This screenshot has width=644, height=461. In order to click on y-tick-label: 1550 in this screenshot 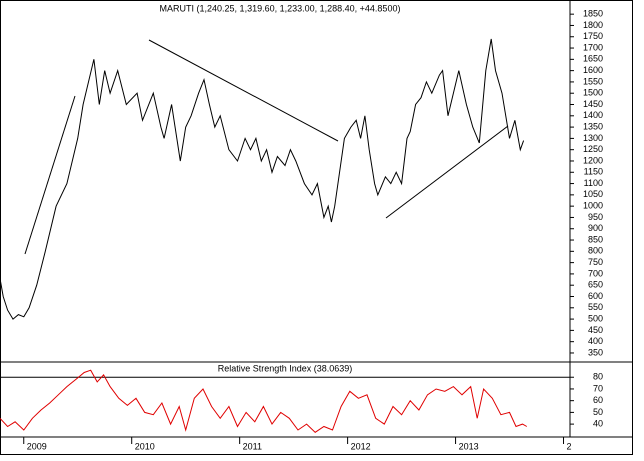, I will do `click(593, 81)`.